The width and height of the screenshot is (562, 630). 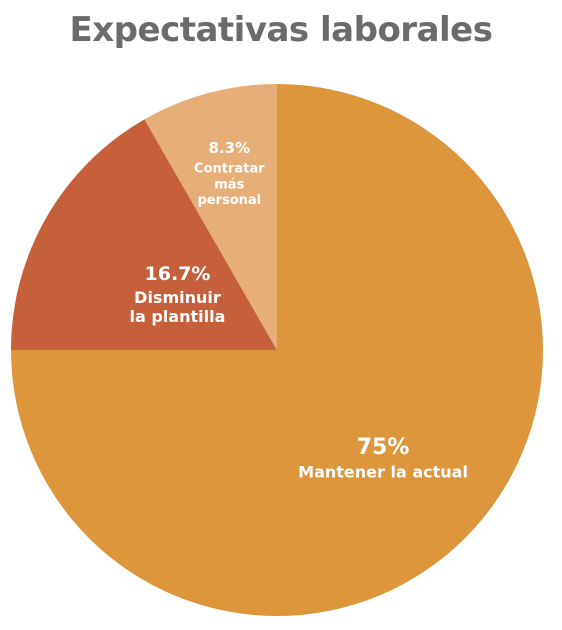 I want to click on slice-category-label: personal, so click(x=229, y=200).